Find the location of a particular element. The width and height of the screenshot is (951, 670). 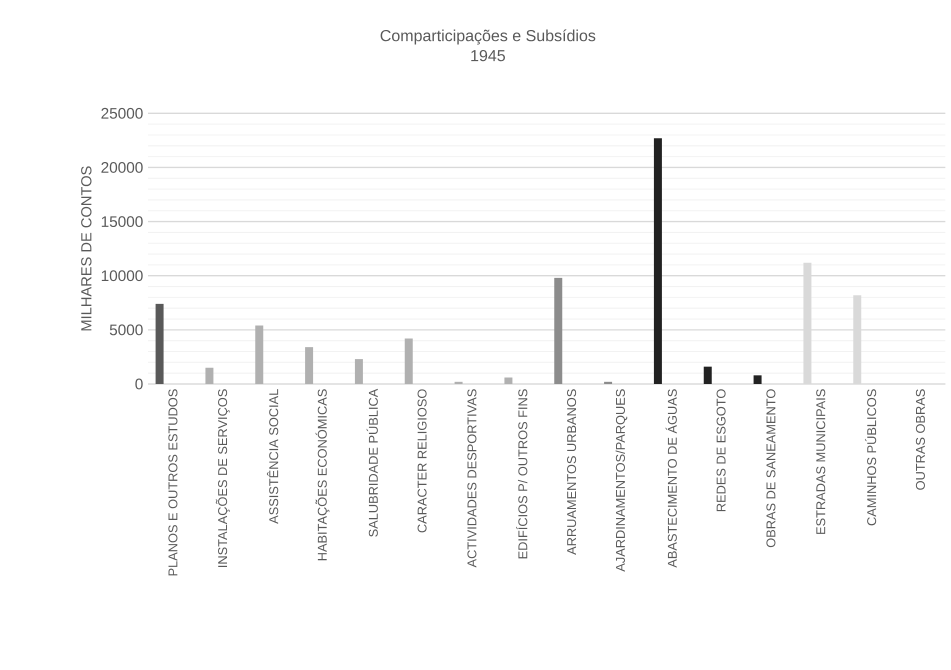

x-tick-label: ARRUAMENTOS URBANOS is located at coordinates (571, 472).